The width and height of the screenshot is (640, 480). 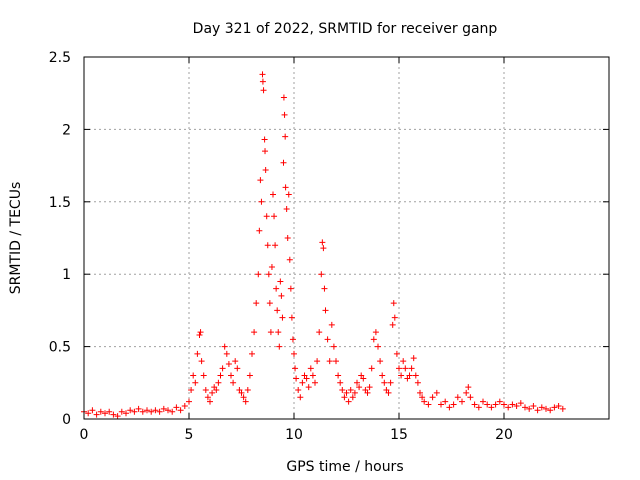 What do you see at coordinates (60, 203) in the screenshot?
I see `y-tick-label: 1.5` at bounding box center [60, 203].